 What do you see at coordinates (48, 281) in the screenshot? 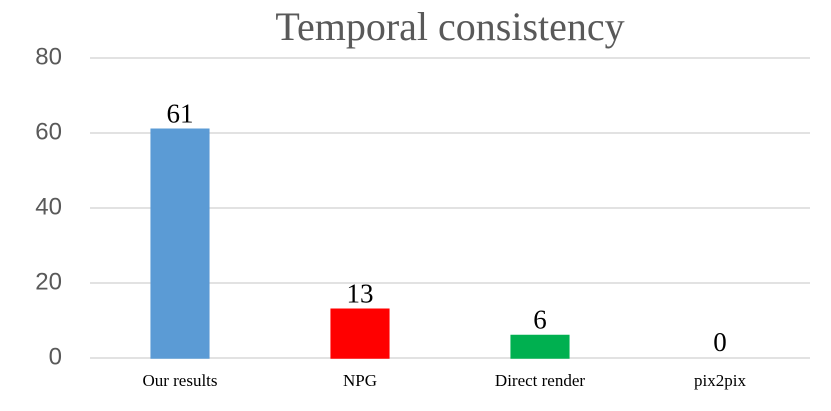
I see `y-tick-label: 20` at bounding box center [48, 281].